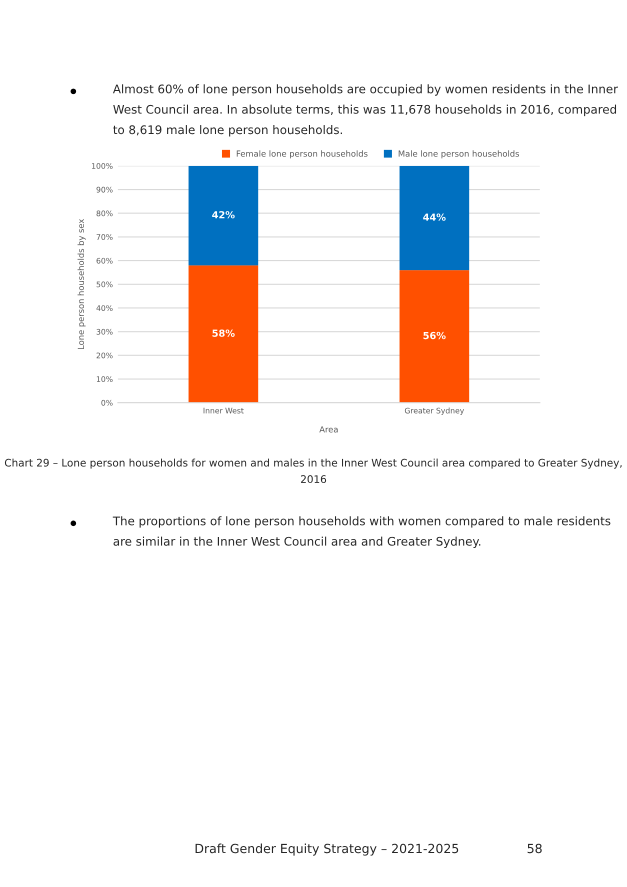 Image resolution: width=627 pixels, height=887 pixels. Describe the element at coordinates (327, 850) in the screenshot. I see `text: Draft Gender Equity Strategy – 2021-2025` at that location.